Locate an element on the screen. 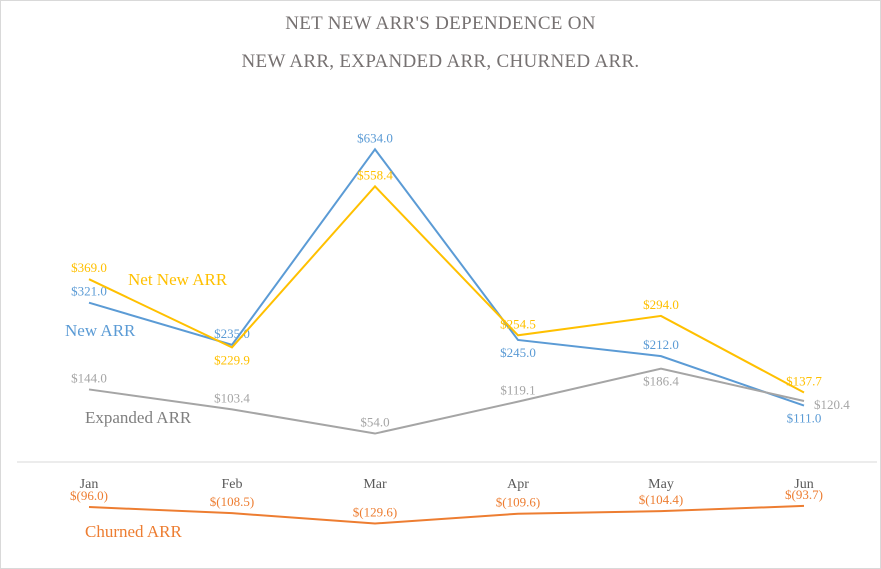 The width and height of the screenshot is (881, 569). chart-title-line-1: NET NEW ARR'S DEPENDENCE ON is located at coordinates (440, 23).